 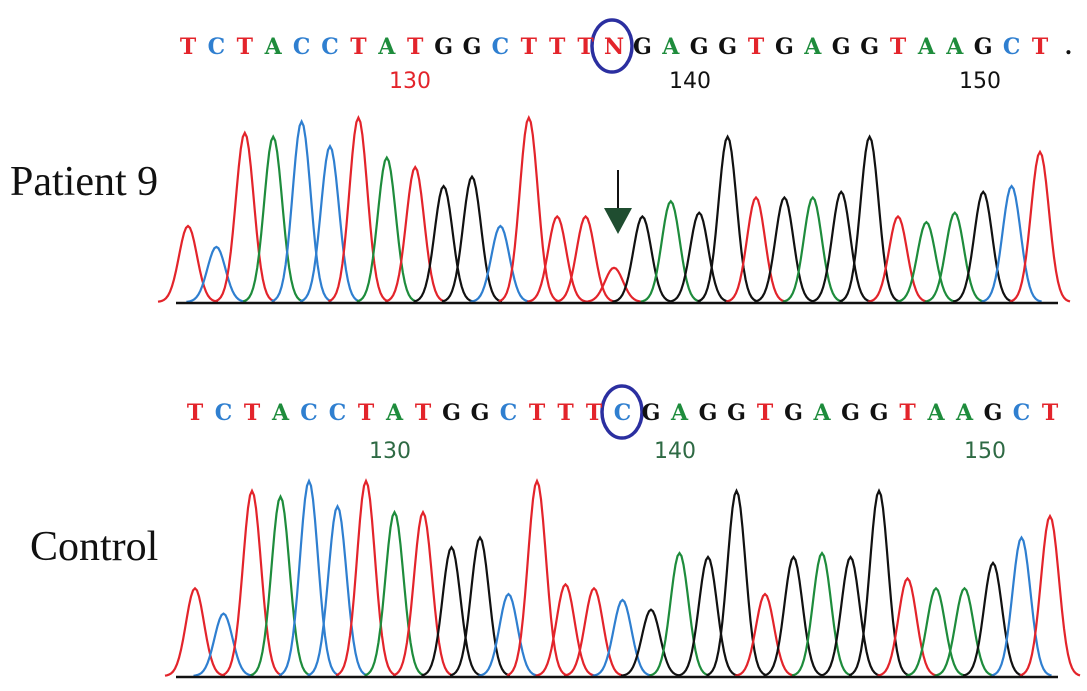 I want to click on panel-label: Patient 9, so click(x=84, y=182).